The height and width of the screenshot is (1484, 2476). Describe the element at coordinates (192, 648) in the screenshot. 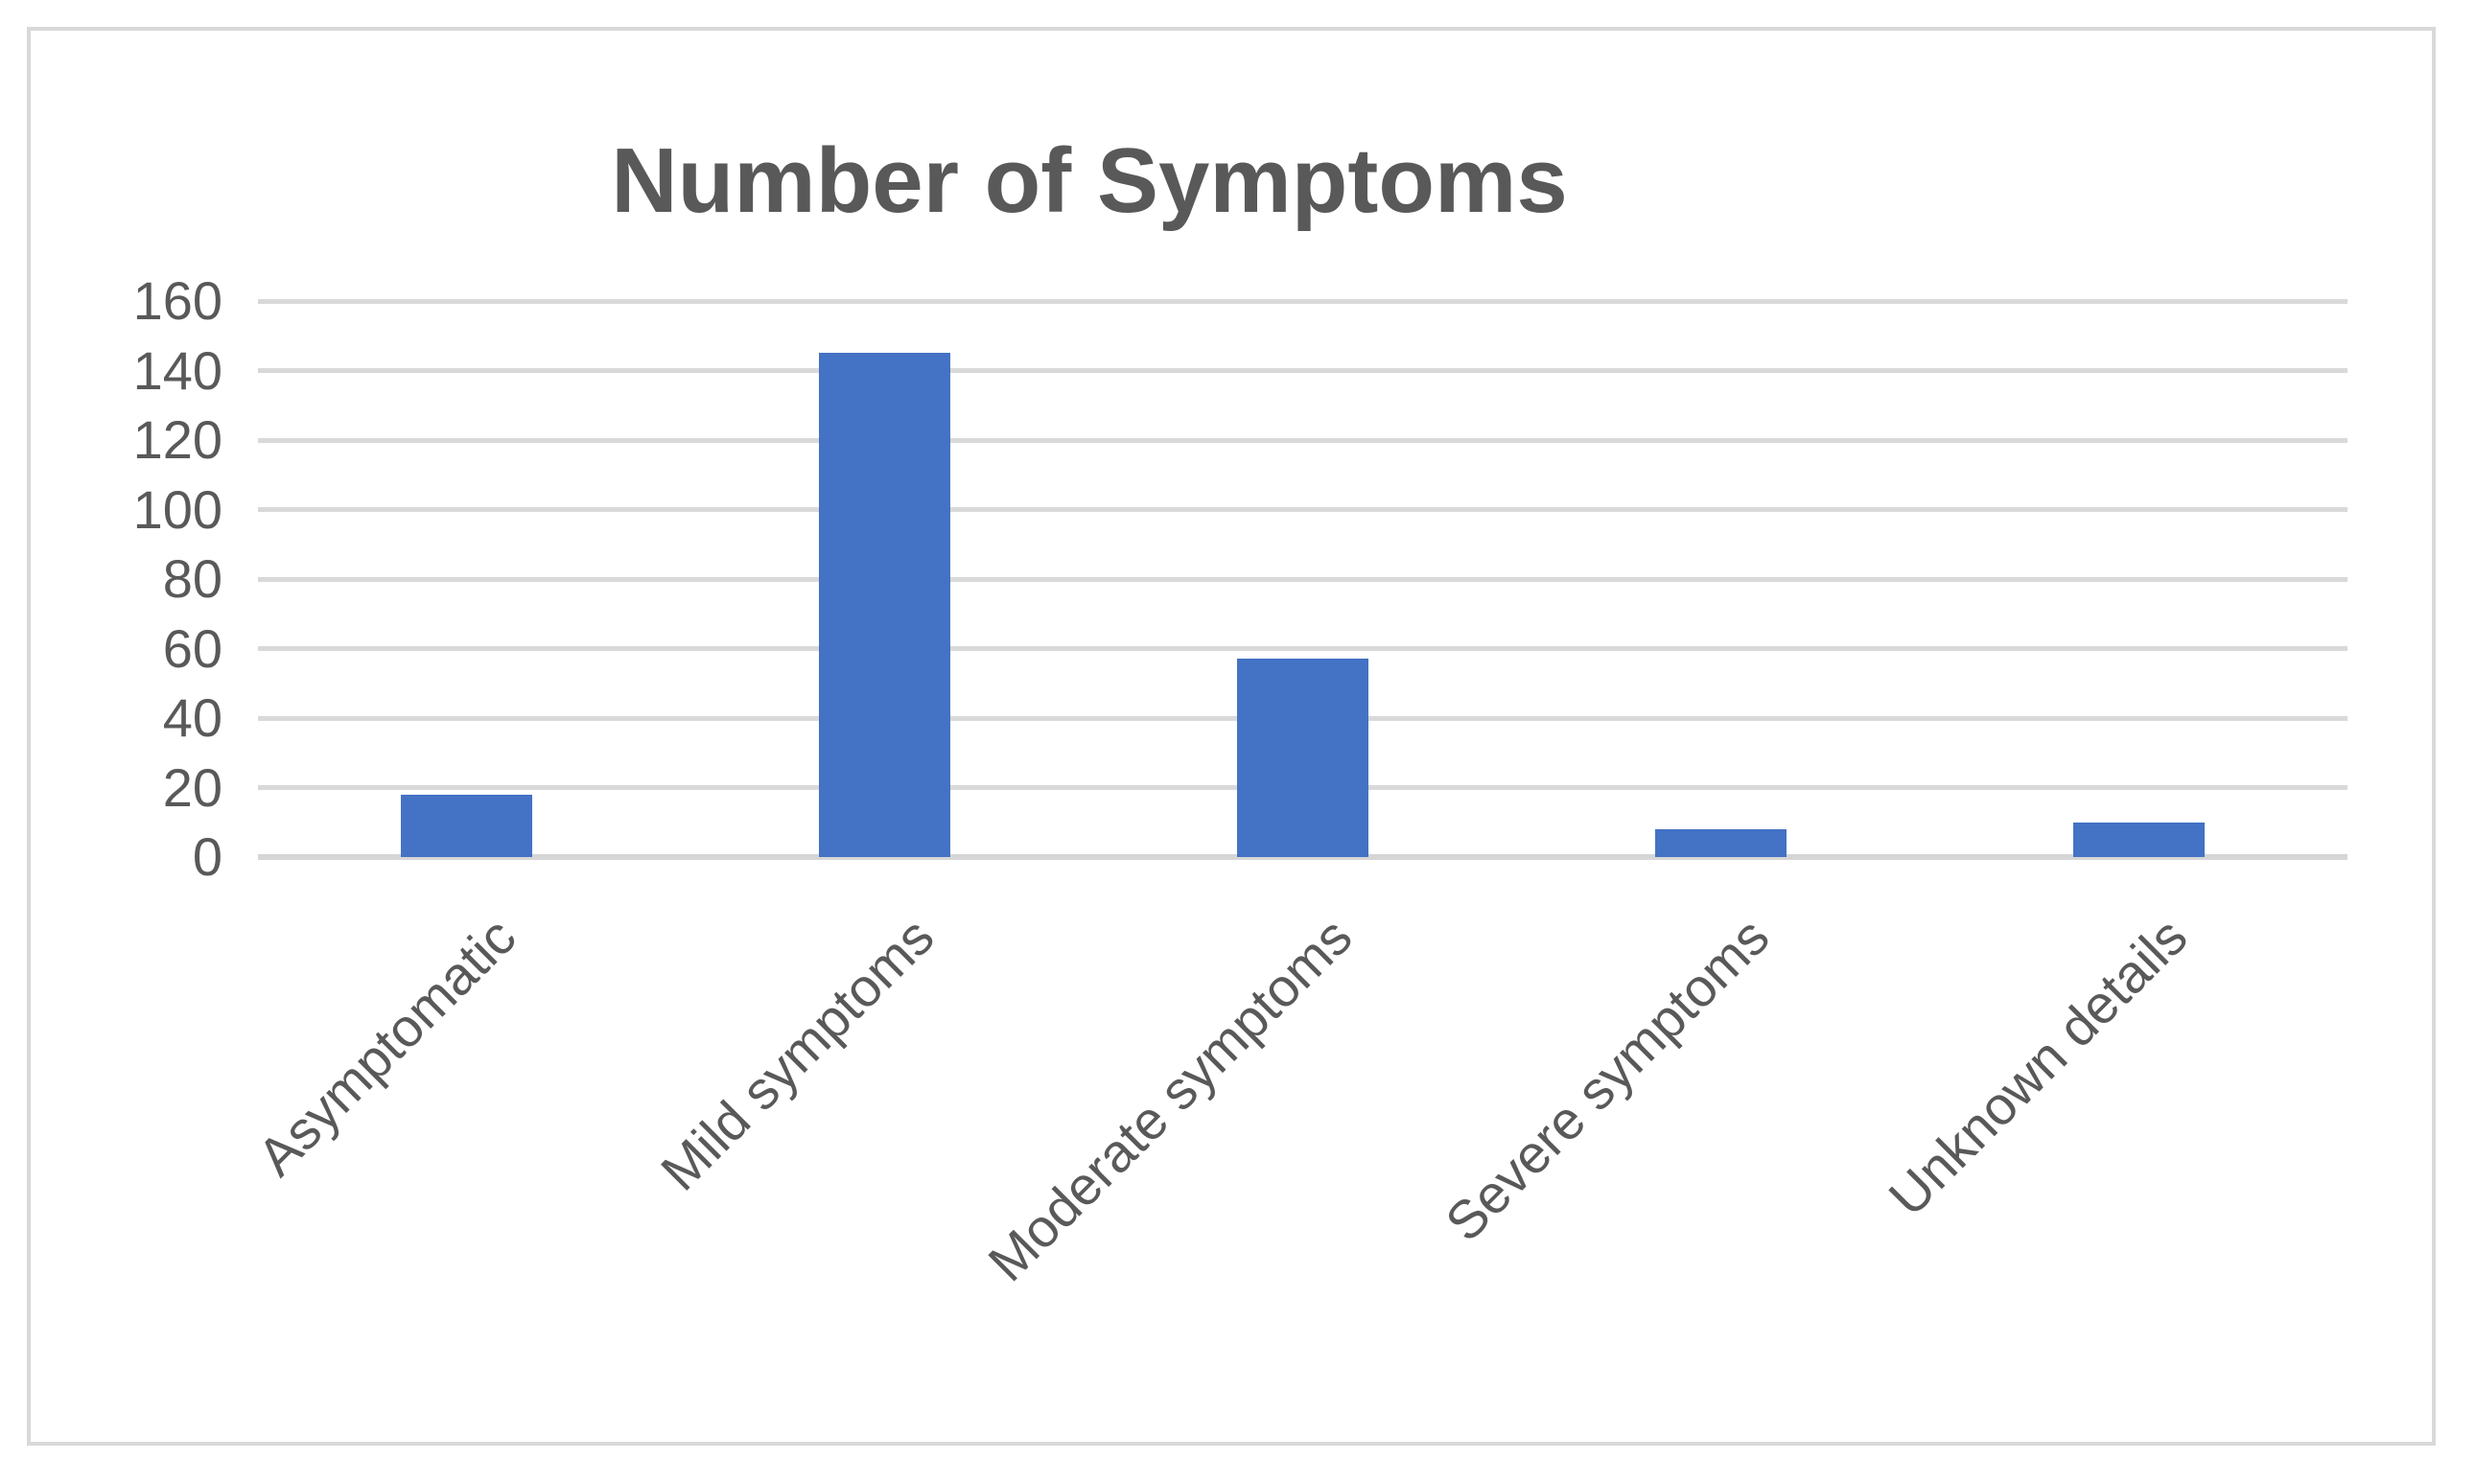

I see `y-tick-label: 60` at that location.